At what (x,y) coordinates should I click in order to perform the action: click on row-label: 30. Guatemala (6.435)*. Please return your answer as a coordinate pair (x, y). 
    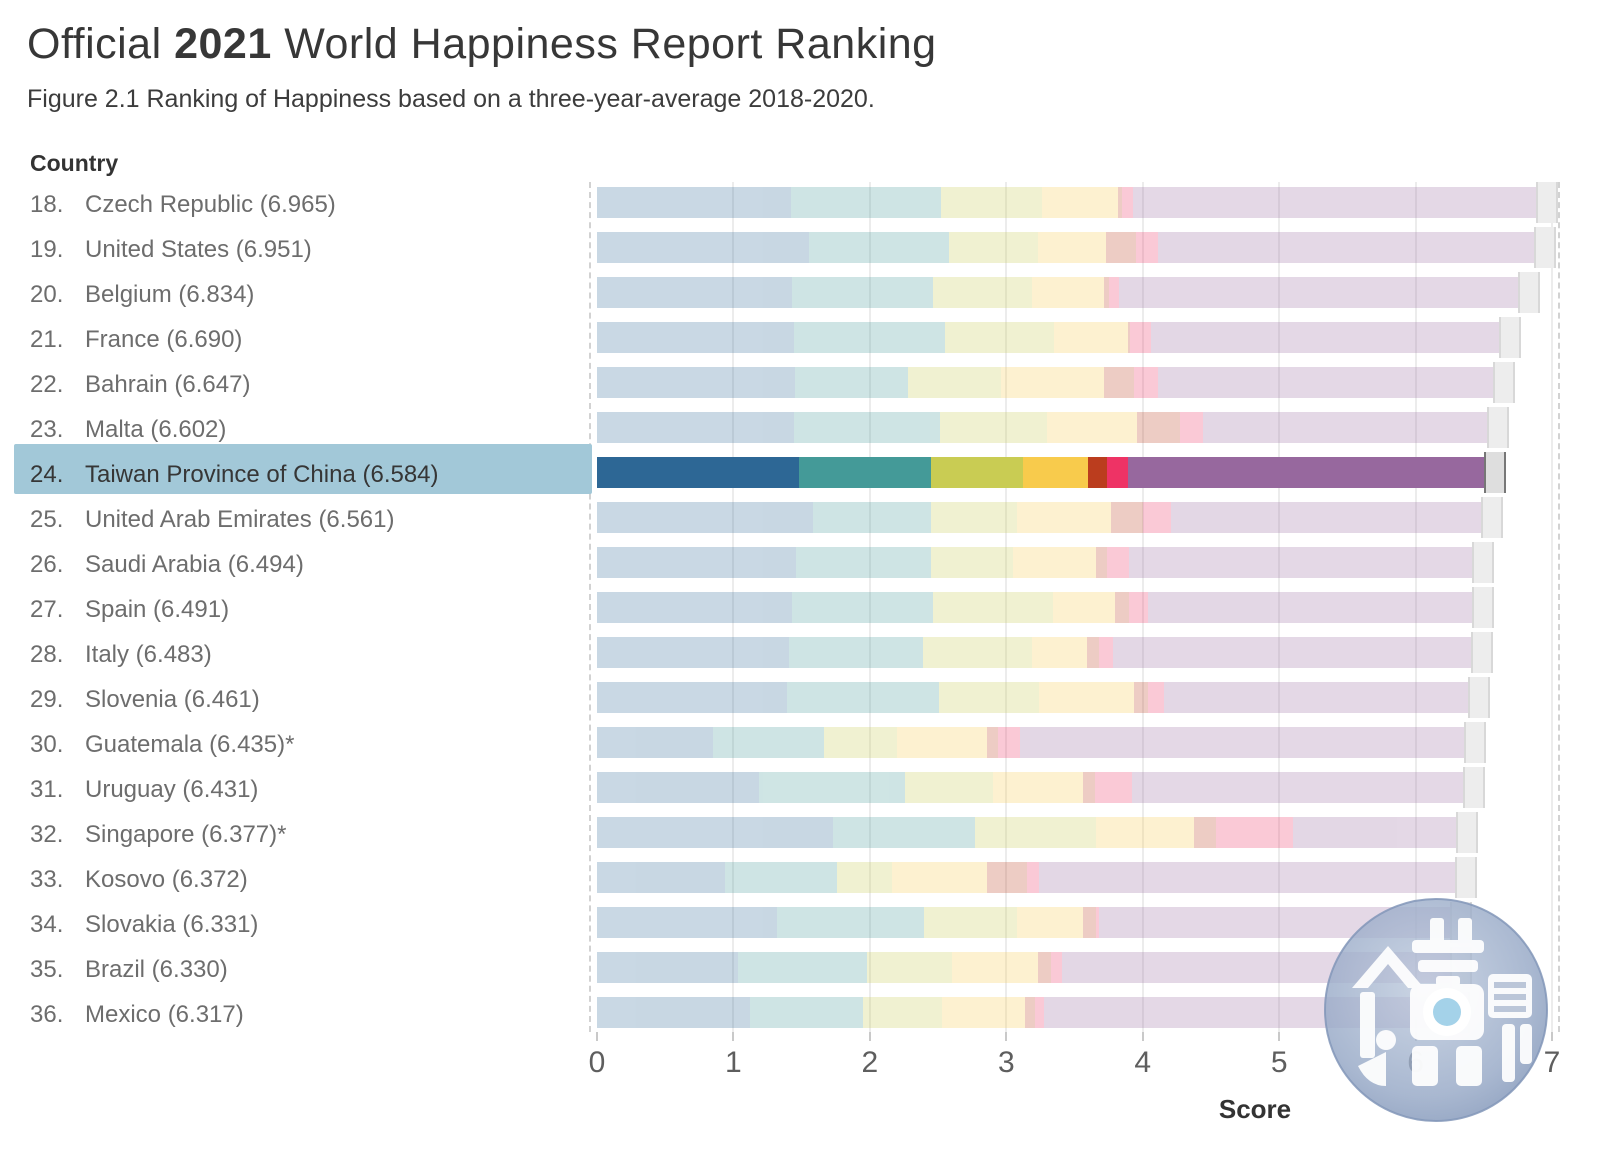
    Looking at the image, I should click on (296, 744).